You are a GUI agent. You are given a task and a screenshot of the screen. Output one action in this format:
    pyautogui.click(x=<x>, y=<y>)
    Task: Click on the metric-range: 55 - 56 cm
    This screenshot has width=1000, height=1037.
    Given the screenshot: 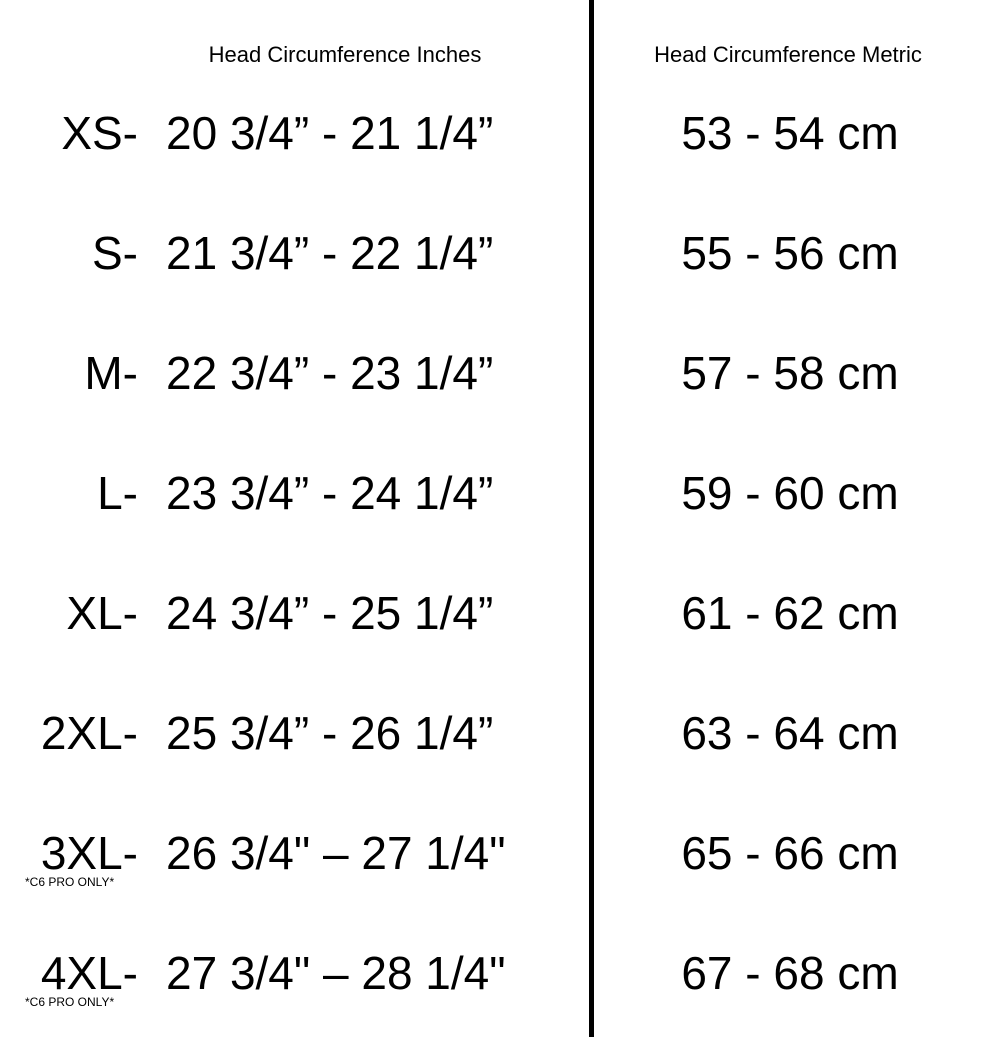 What is the action you would take?
    pyautogui.click(x=790, y=253)
    